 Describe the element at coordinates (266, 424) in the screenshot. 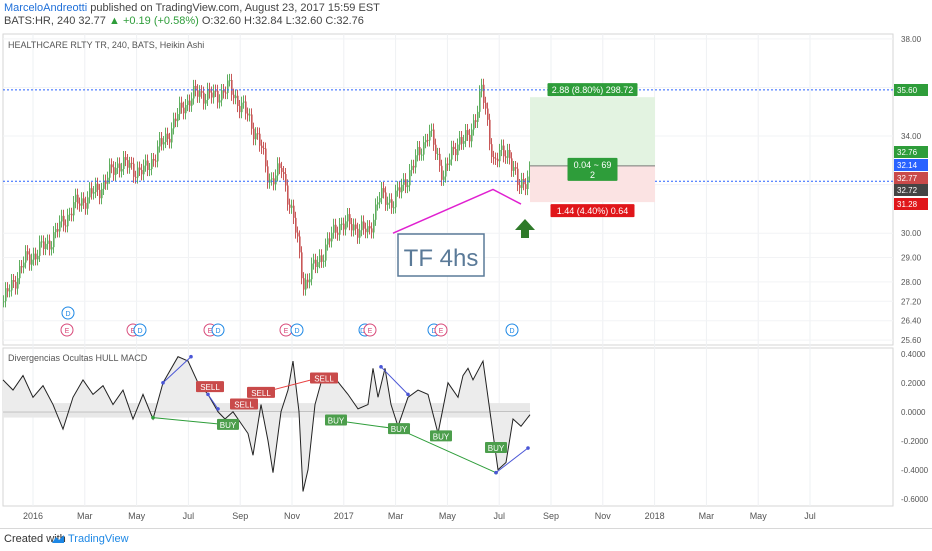

I see `osc-area` at that location.